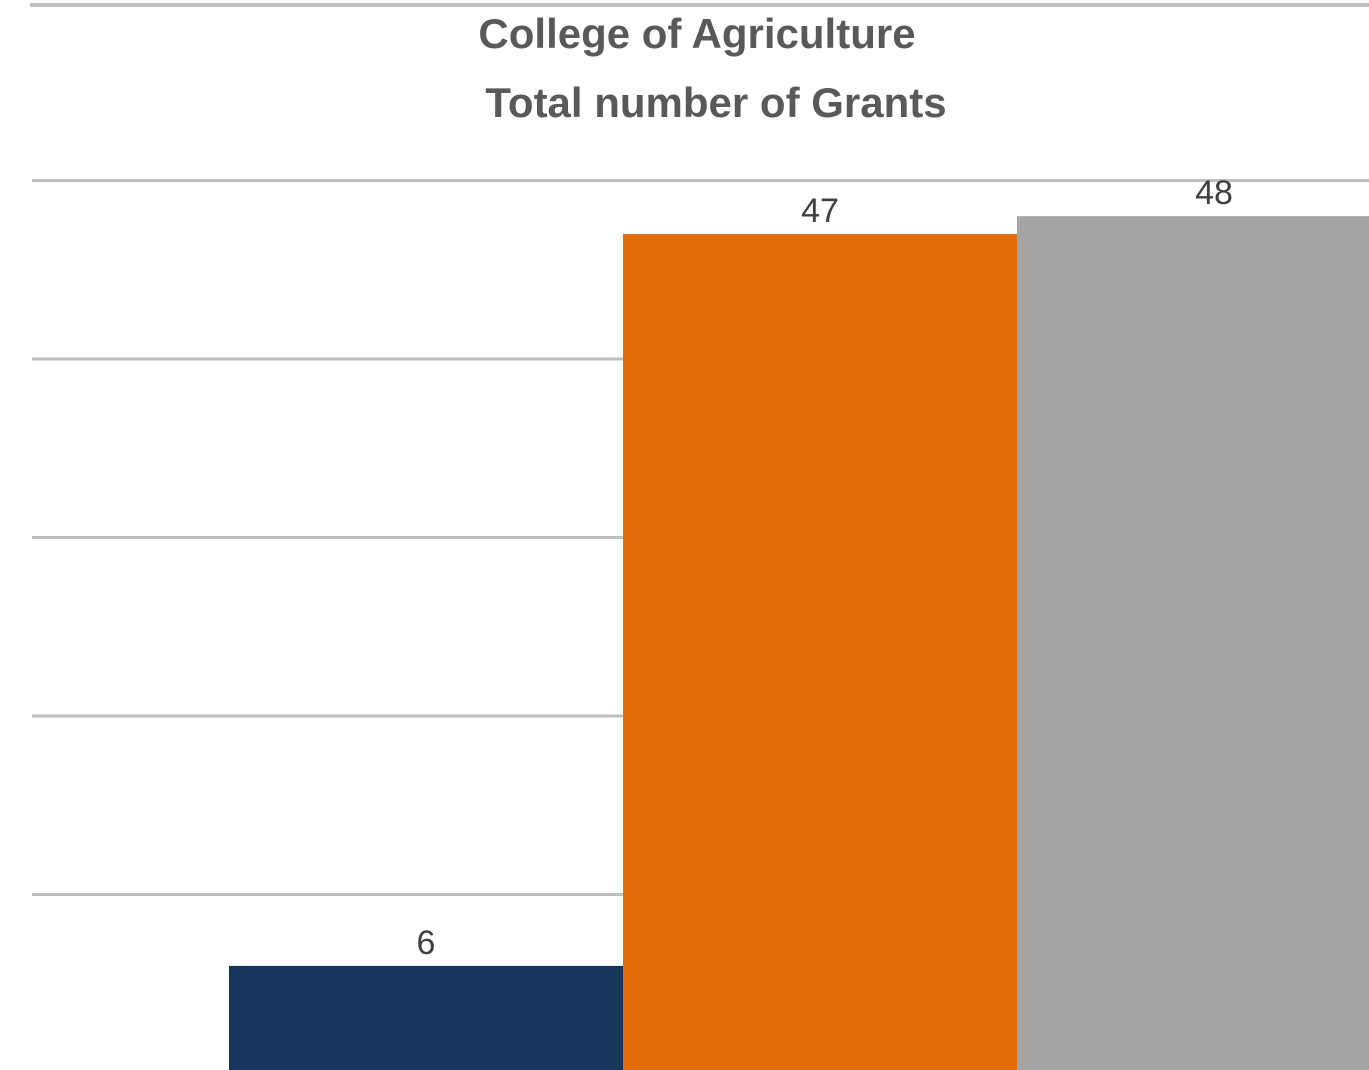  I want to click on chart-subtitle: Total number of Grants, so click(715, 102).